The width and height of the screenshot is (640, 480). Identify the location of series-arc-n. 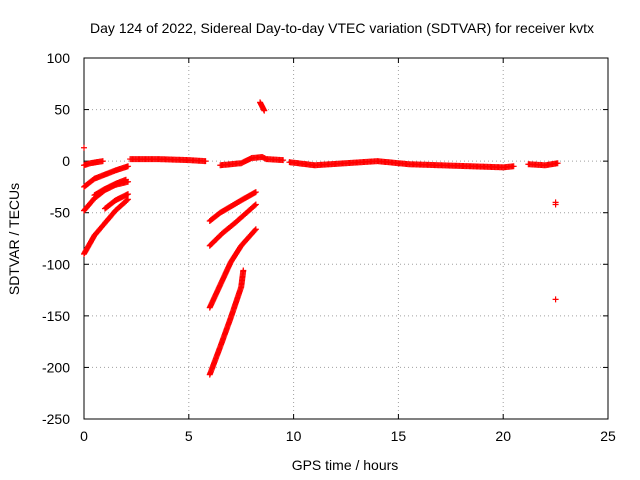
(226, 322).